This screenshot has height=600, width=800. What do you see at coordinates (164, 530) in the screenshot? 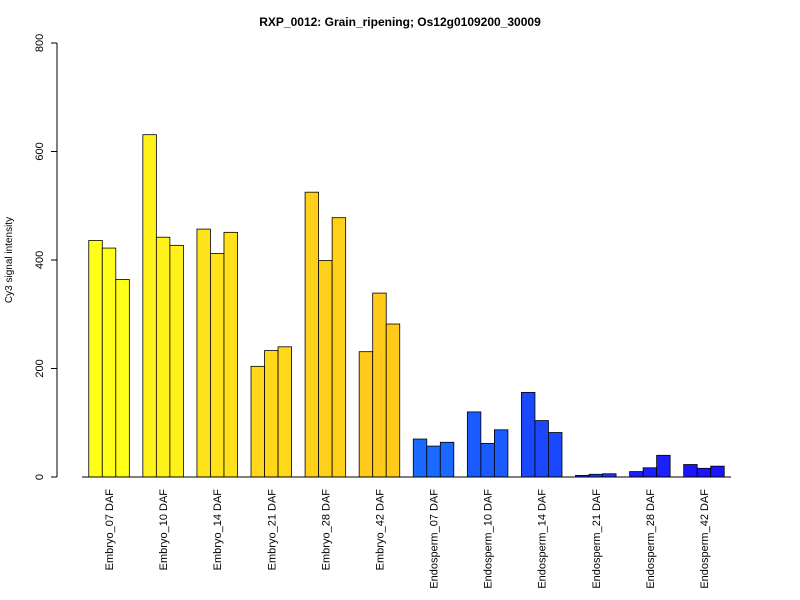
I see `x-tick-label: Embryo_10 DAF` at bounding box center [164, 530].